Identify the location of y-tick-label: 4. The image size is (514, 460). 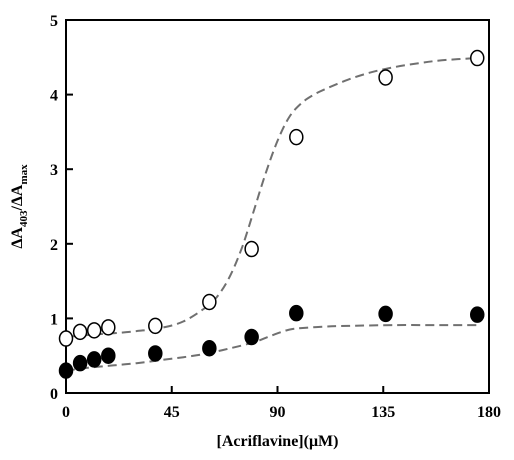
(54, 96).